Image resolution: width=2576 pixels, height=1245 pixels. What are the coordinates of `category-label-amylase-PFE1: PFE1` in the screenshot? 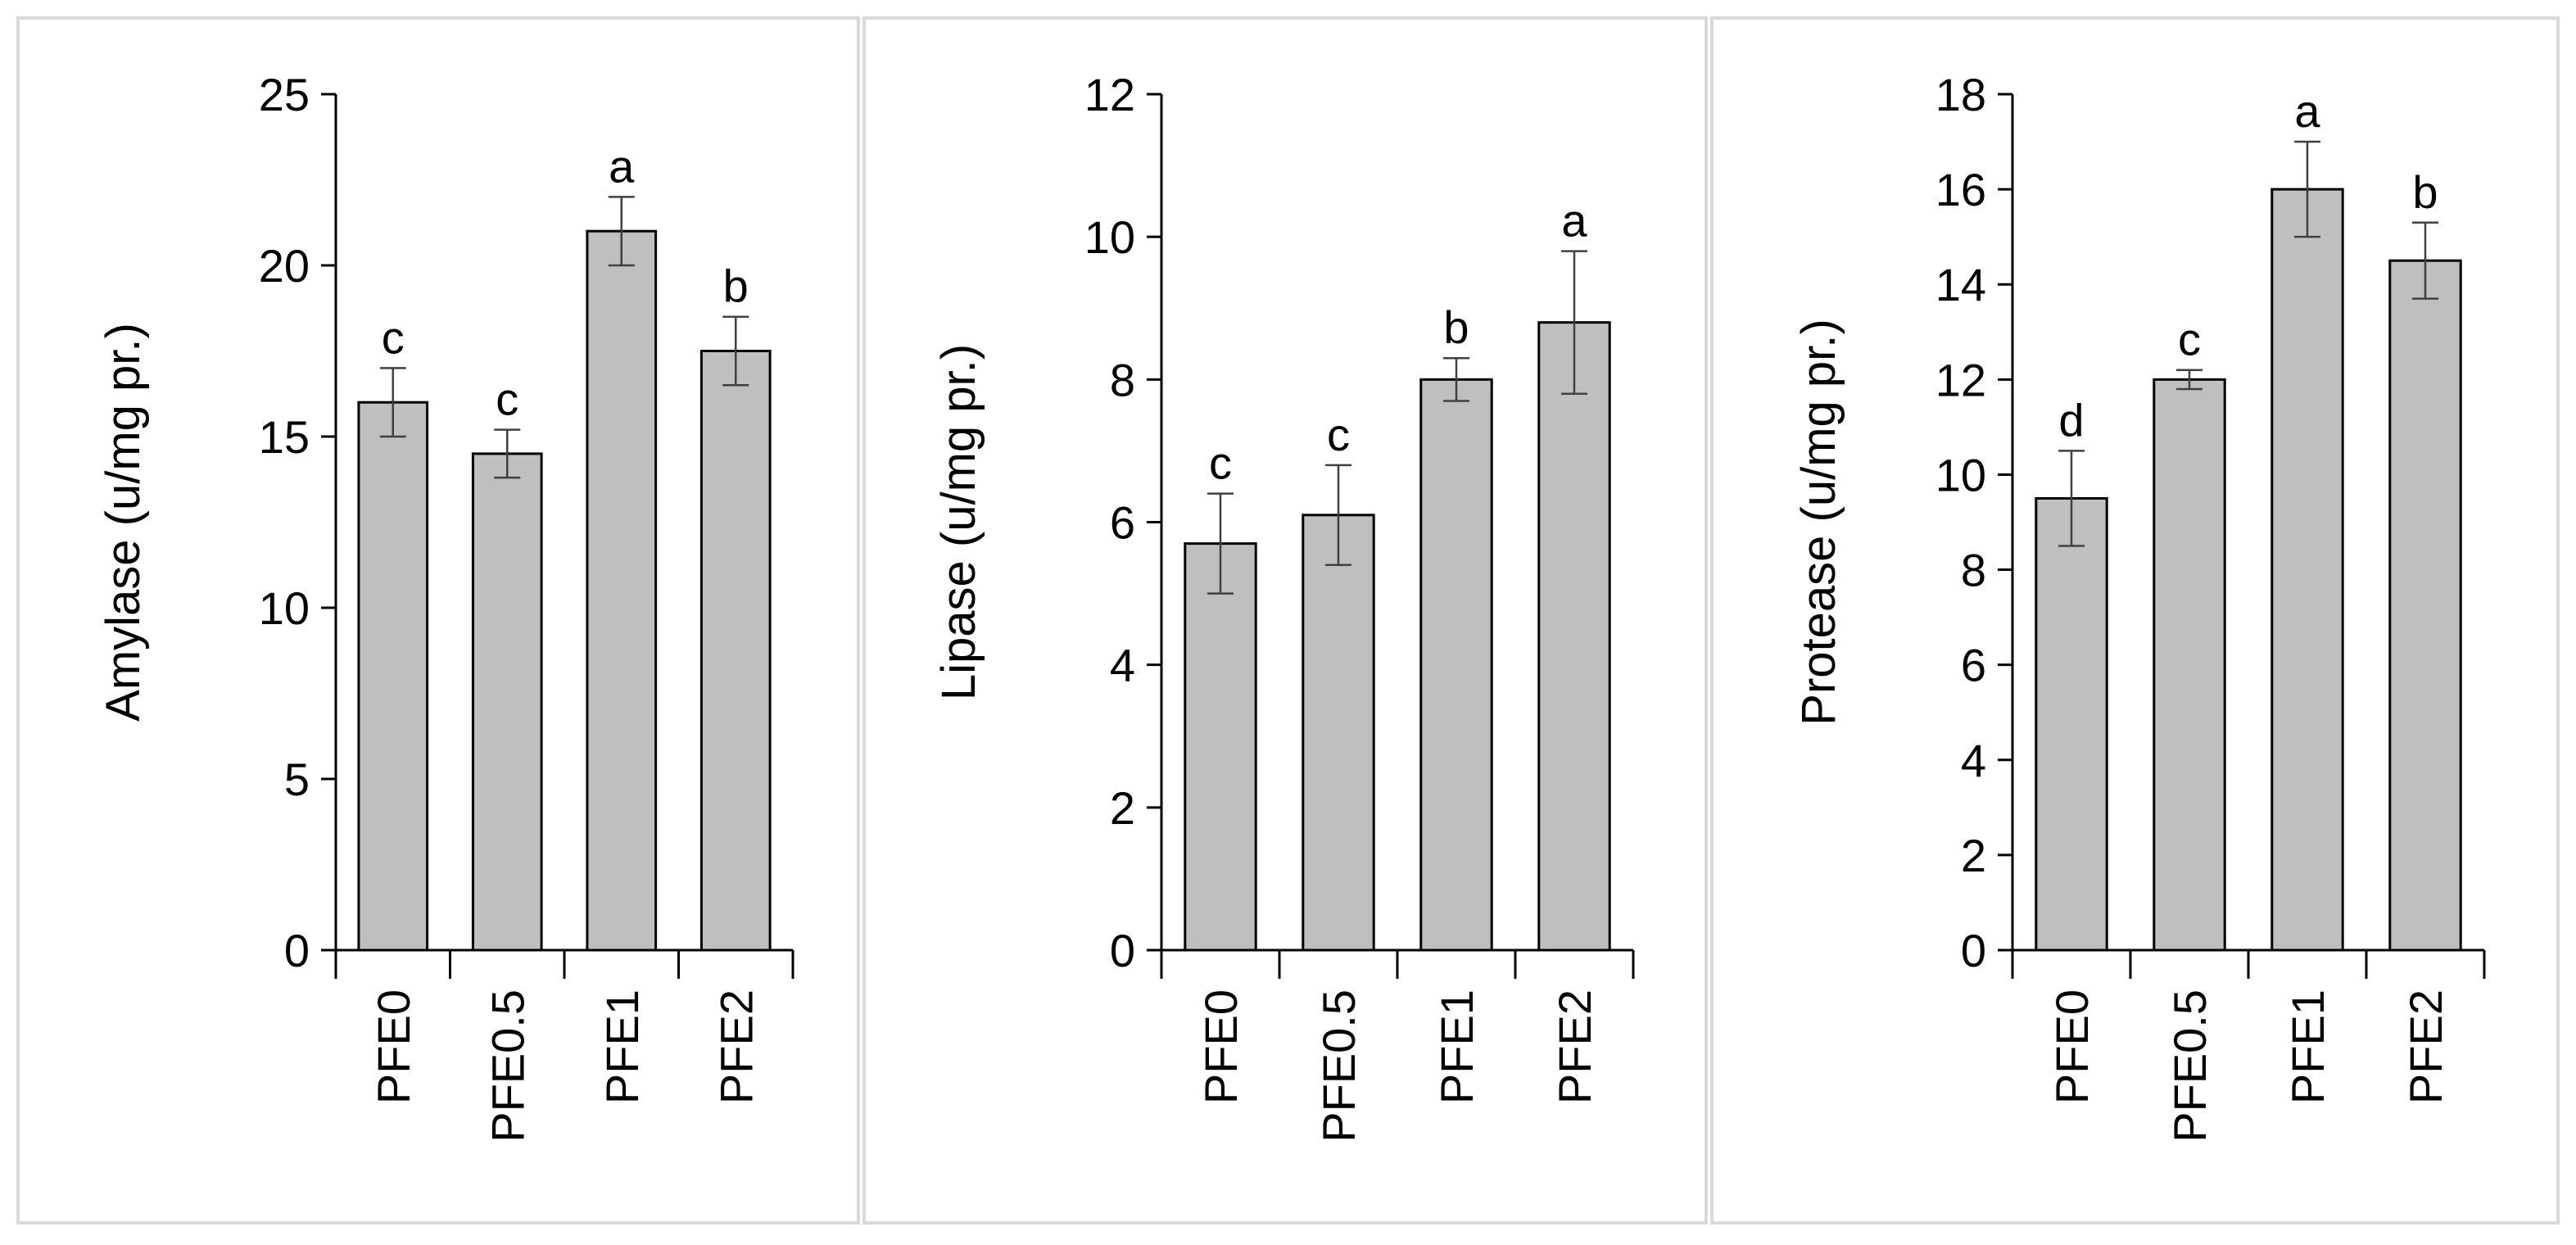 It's located at (622, 1046).